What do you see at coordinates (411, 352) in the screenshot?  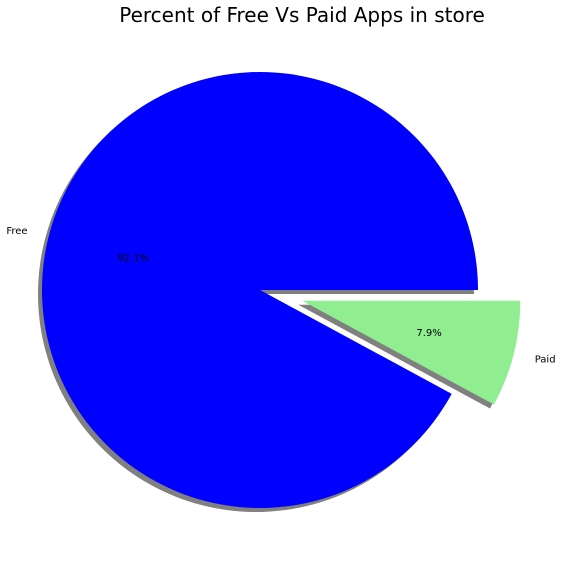 I see `slice-paid` at bounding box center [411, 352].